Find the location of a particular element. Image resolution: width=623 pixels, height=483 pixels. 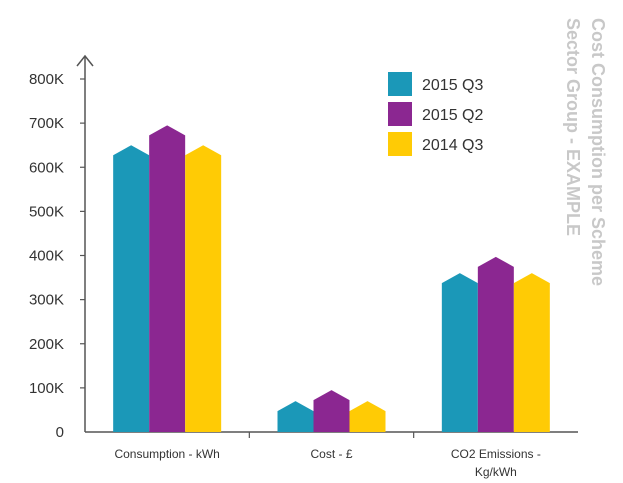

x-axis is located at coordinates (331, 434).